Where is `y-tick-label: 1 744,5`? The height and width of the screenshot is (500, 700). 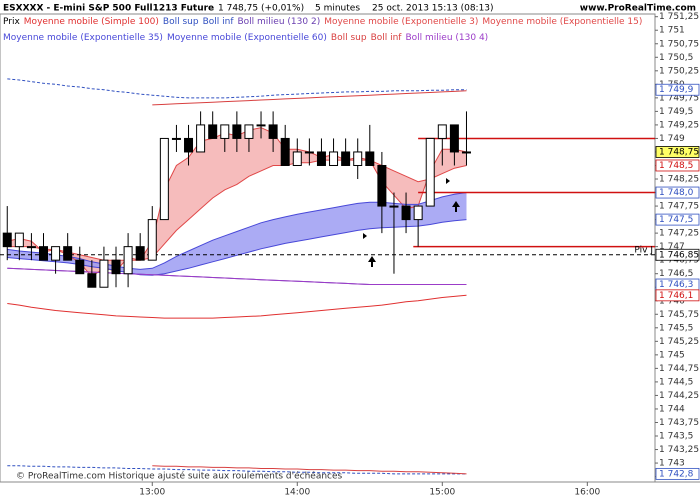
y-tick-label: 1 744,5 is located at coordinates (676, 382).